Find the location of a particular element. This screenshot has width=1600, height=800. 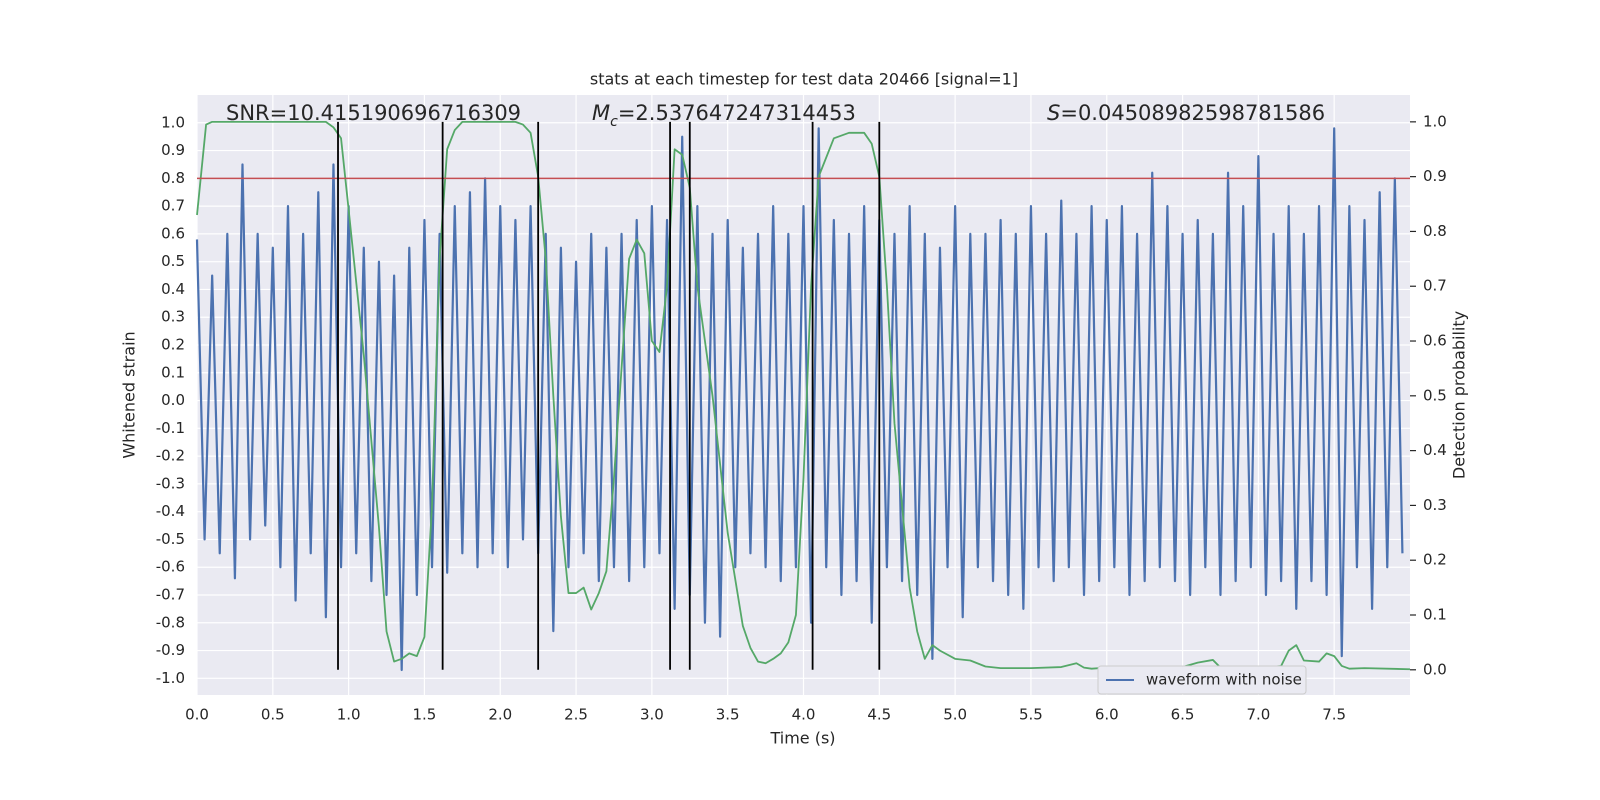

annotation: Mc=2.537647247314453 is located at coordinates (724, 115).